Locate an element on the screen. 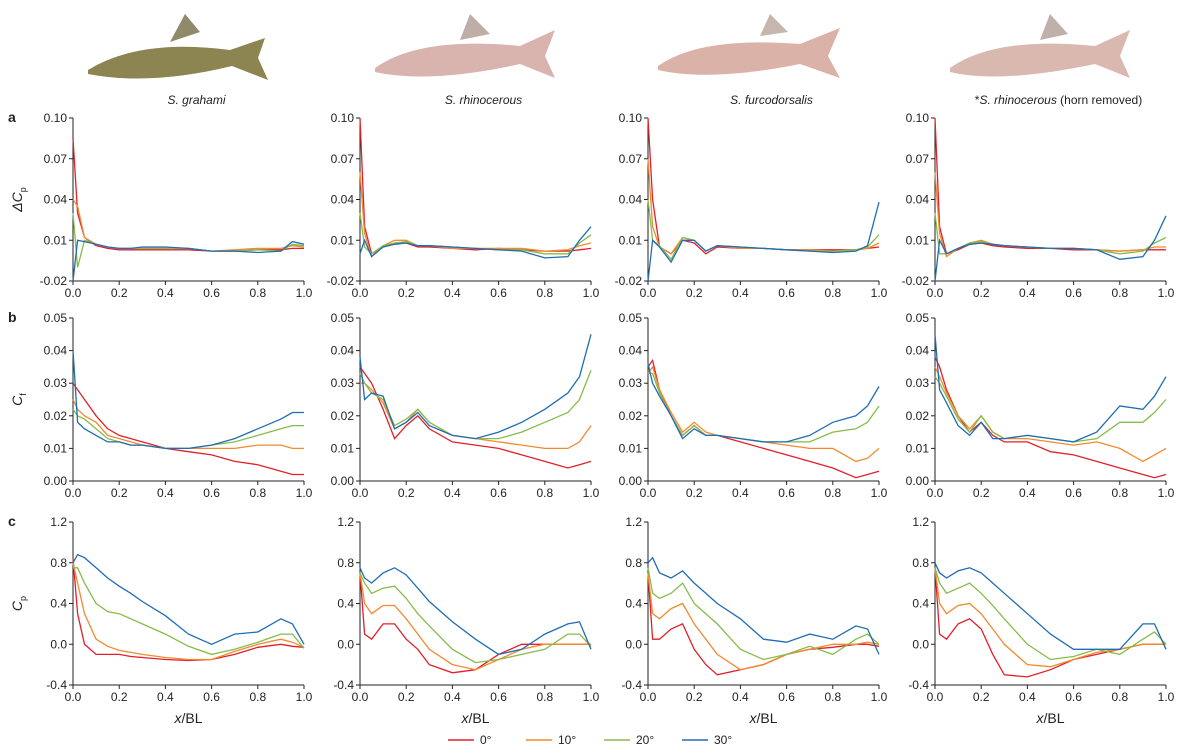 This screenshot has height=755, width=1184. title-suffix: (horn removed) is located at coordinates (1101, 100).